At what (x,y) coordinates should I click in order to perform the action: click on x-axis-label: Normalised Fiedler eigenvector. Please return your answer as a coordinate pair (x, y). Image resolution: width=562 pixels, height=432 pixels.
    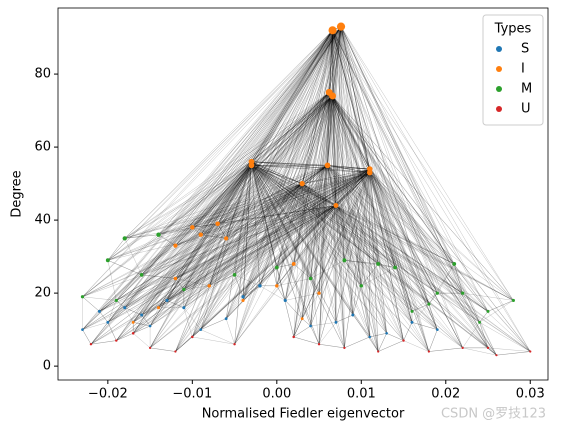
    Looking at the image, I should click on (303, 414).